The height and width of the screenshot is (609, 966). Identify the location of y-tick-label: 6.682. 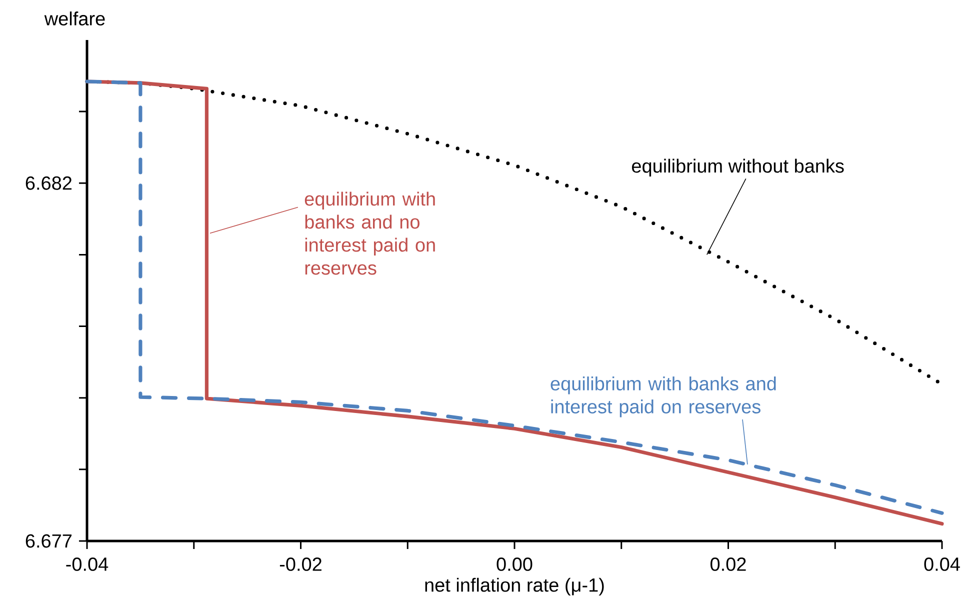
(49, 183).